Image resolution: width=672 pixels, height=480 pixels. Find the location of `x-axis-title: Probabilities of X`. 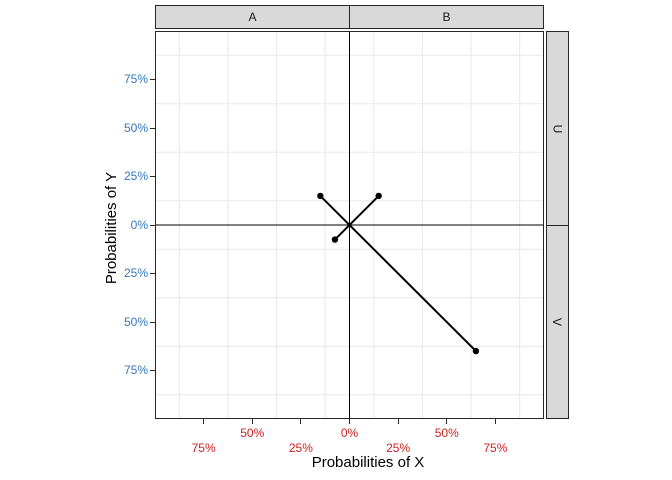

x-axis-title: Probabilities of X is located at coordinates (368, 462).